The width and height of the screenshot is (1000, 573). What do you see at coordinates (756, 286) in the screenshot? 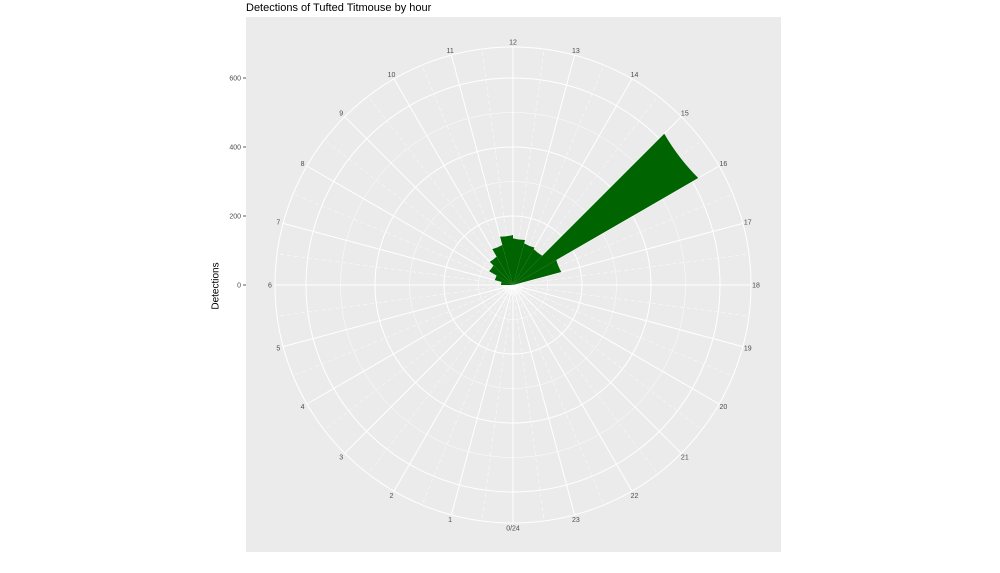
I see `hour-tick-label: 18` at bounding box center [756, 286].